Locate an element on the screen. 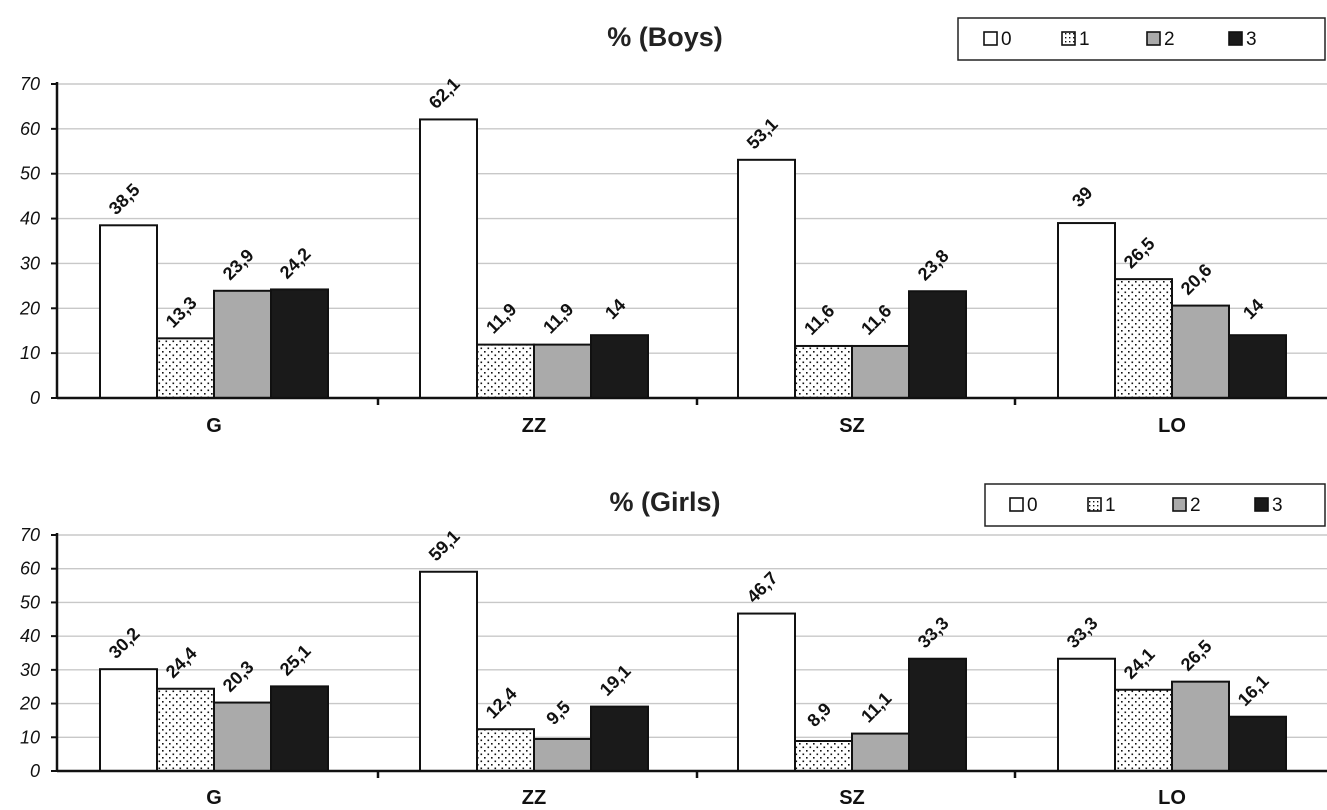  data-label: 20,6 is located at coordinates (1196, 279).